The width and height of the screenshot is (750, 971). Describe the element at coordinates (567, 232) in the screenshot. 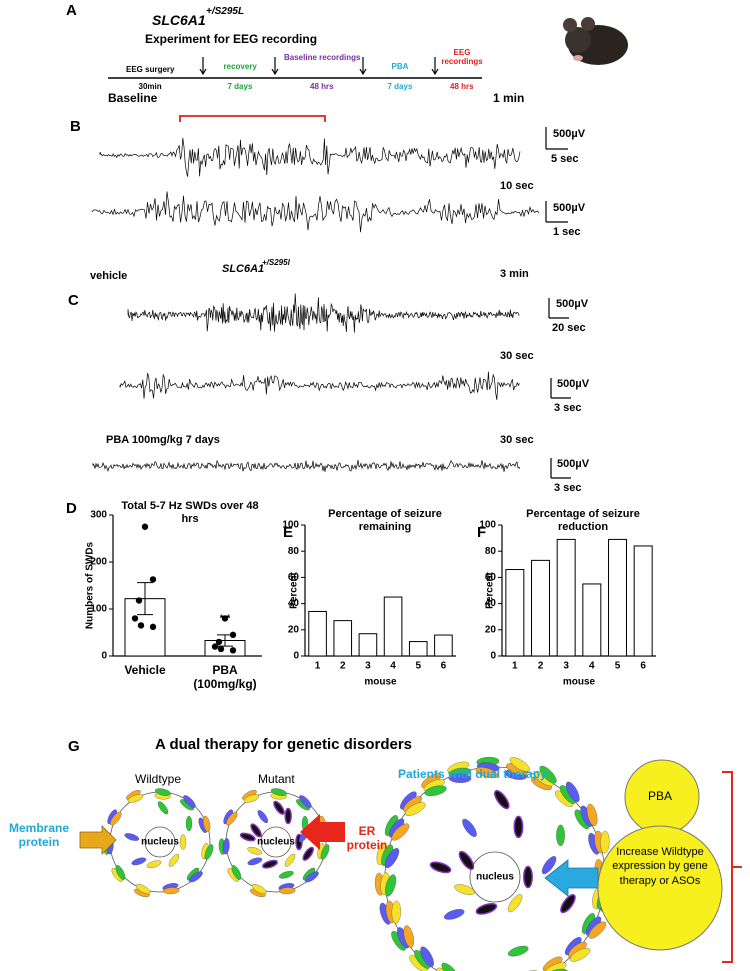

I see `scale-time: 1 sec` at that location.